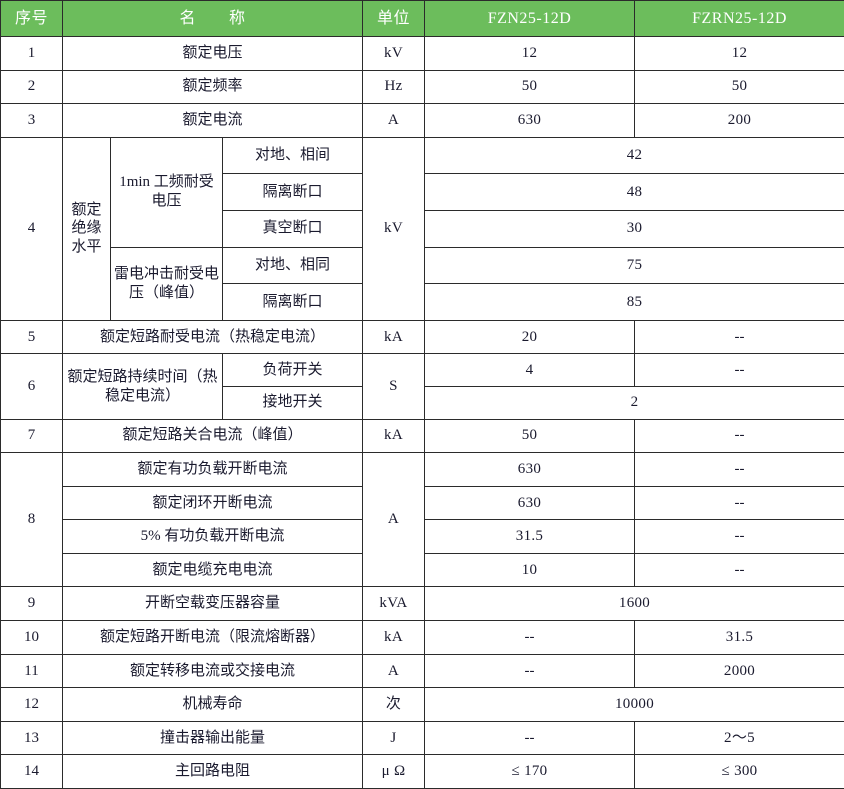 The width and height of the screenshot is (844, 789). What do you see at coordinates (292, 370) in the screenshot?
I see `row-subitem-label: 负荷开关` at bounding box center [292, 370].